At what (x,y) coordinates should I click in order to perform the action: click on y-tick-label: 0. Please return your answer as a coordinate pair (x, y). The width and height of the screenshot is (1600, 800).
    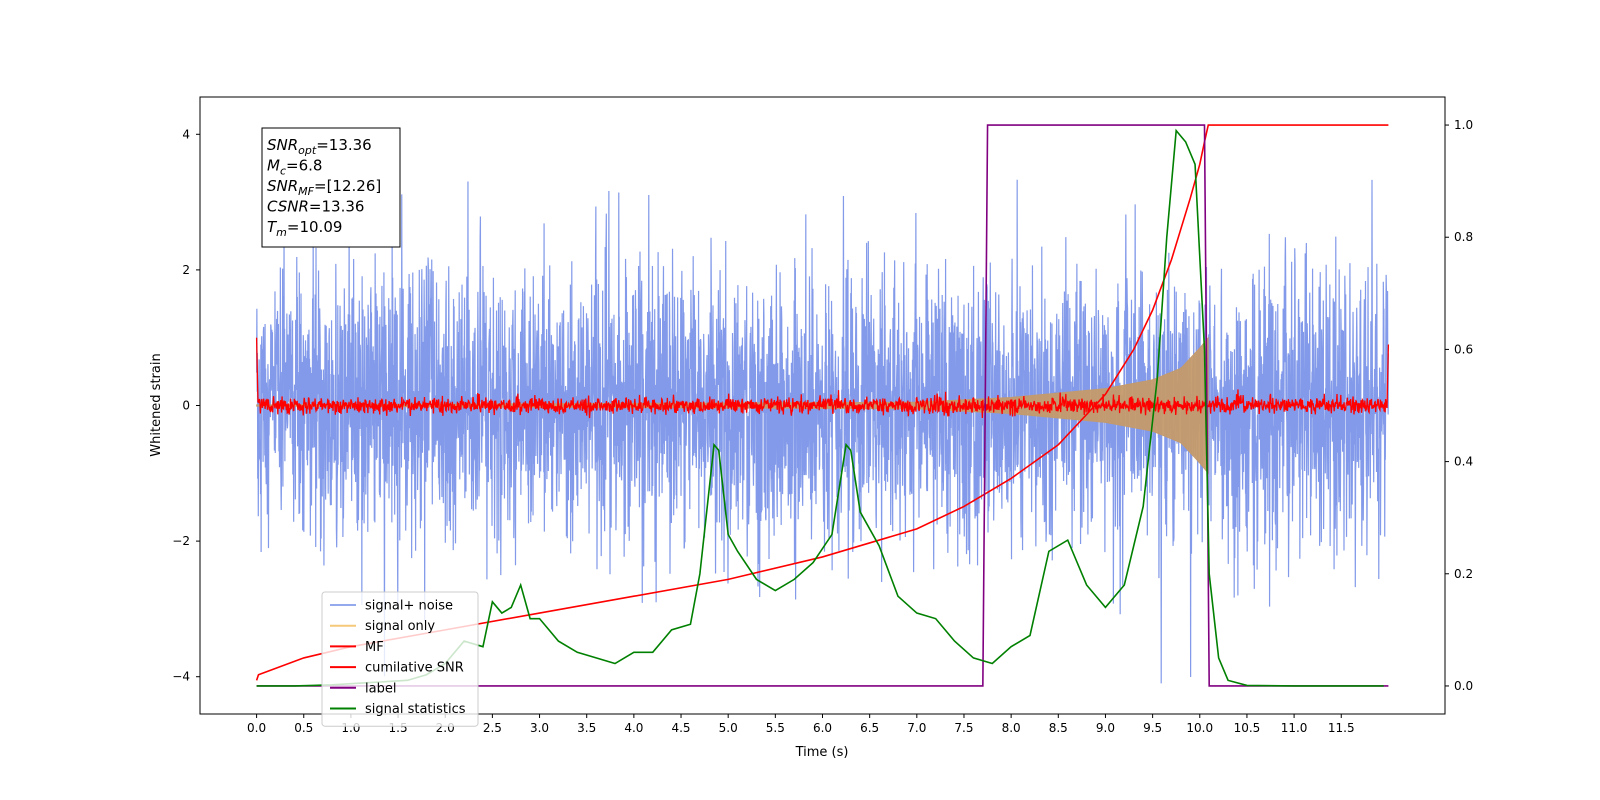
    Looking at the image, I should click on (186, 406).